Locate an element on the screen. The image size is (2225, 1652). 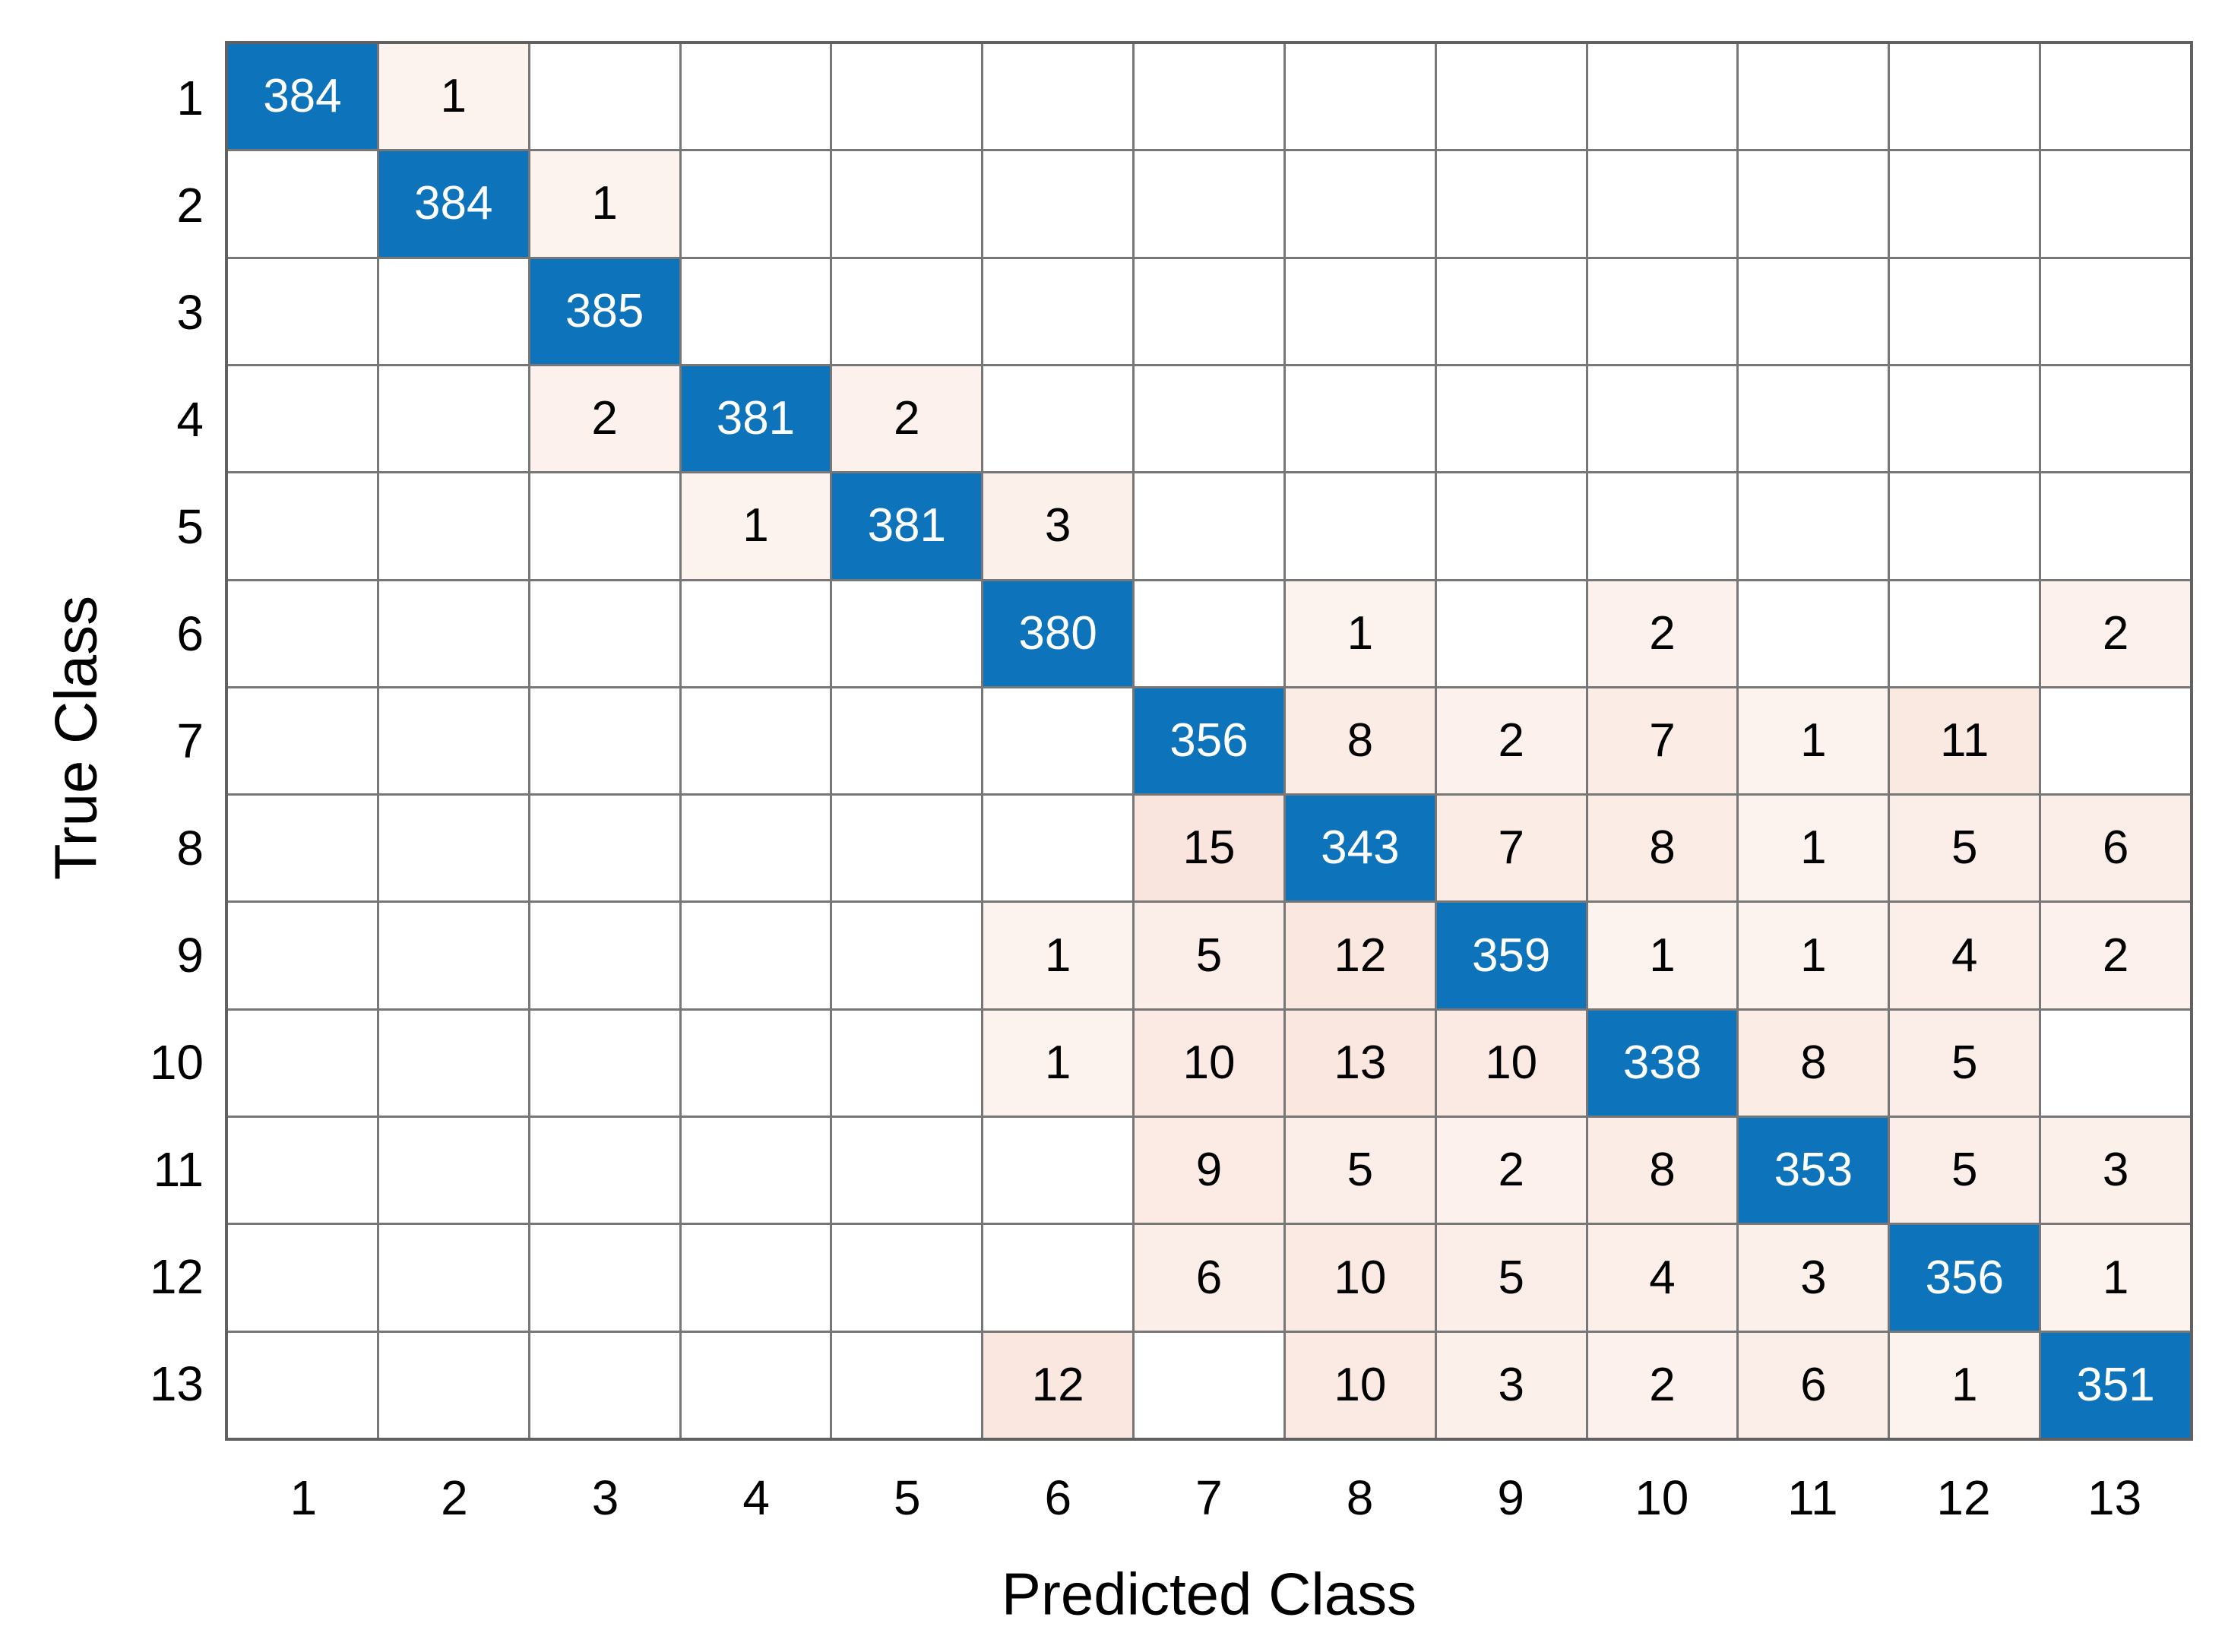
y-tick-label: 5 is located at coordinates (190, 526).